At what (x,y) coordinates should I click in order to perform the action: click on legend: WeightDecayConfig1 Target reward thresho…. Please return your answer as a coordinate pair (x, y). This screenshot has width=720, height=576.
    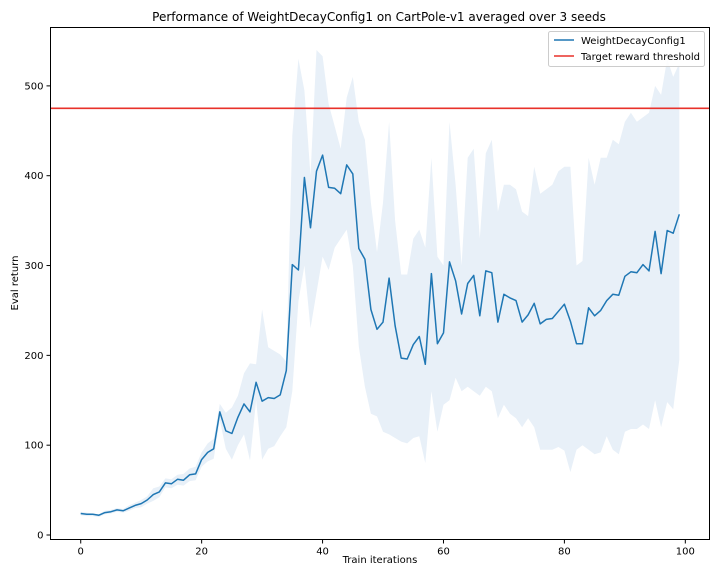
    Looking at the image, I should click on (626, 49).